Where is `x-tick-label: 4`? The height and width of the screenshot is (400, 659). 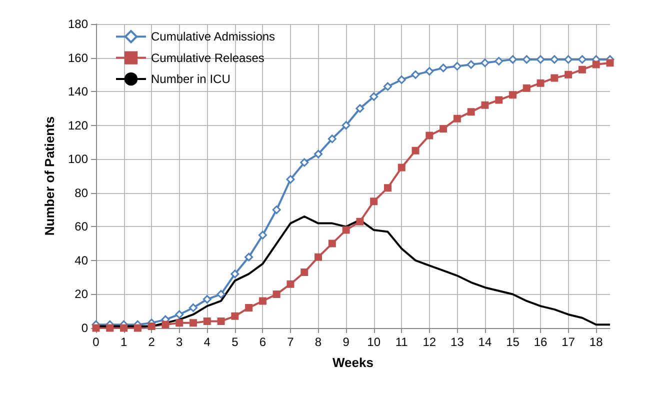 x-tick-label: 4 is located at coordinates (207, 342).